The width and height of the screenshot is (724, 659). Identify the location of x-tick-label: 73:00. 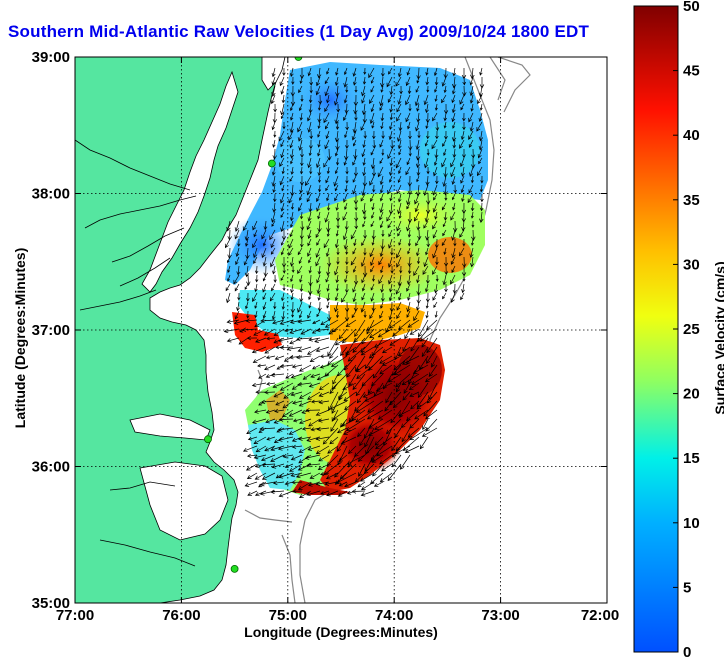
(500, 615).